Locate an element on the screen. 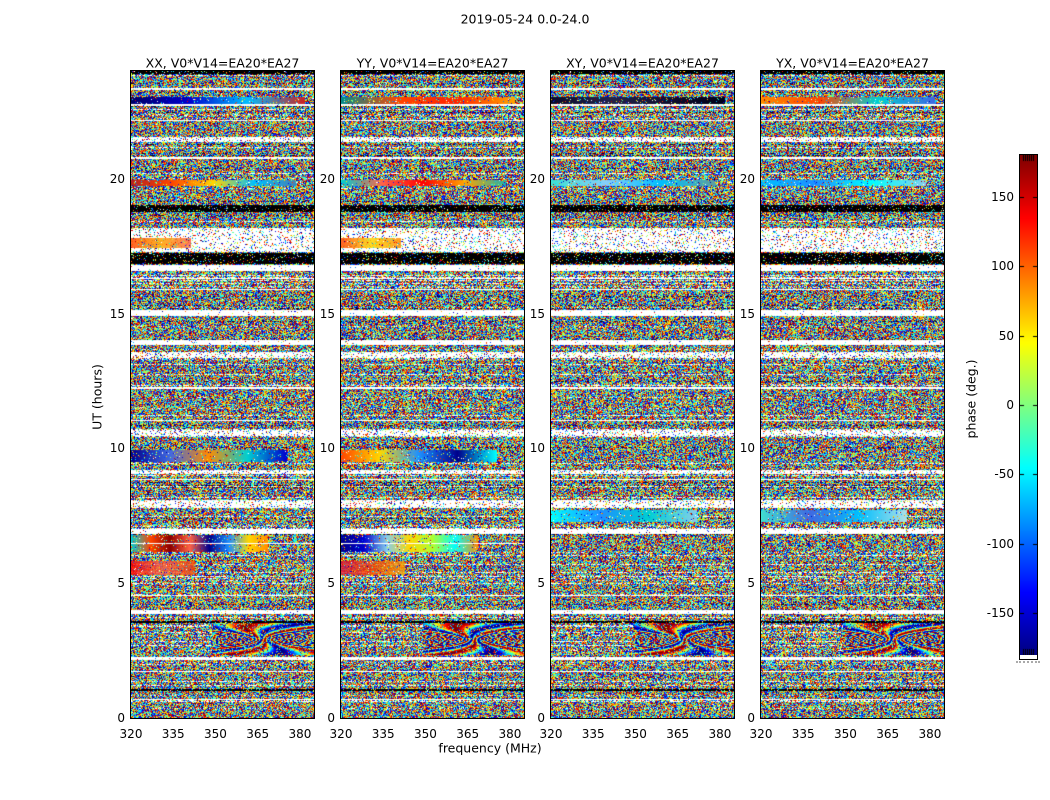 The image size is (1050, 800). panel-xx is located at coordinates (222, 394).